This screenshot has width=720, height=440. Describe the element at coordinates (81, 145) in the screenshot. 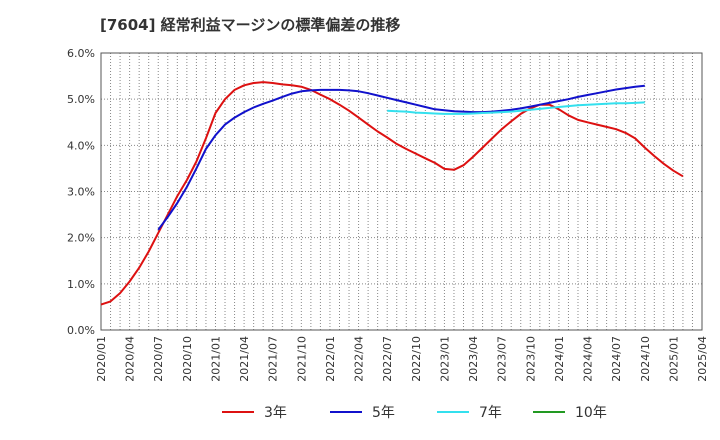

I see `y-tick-label: 4.0%` at that location.